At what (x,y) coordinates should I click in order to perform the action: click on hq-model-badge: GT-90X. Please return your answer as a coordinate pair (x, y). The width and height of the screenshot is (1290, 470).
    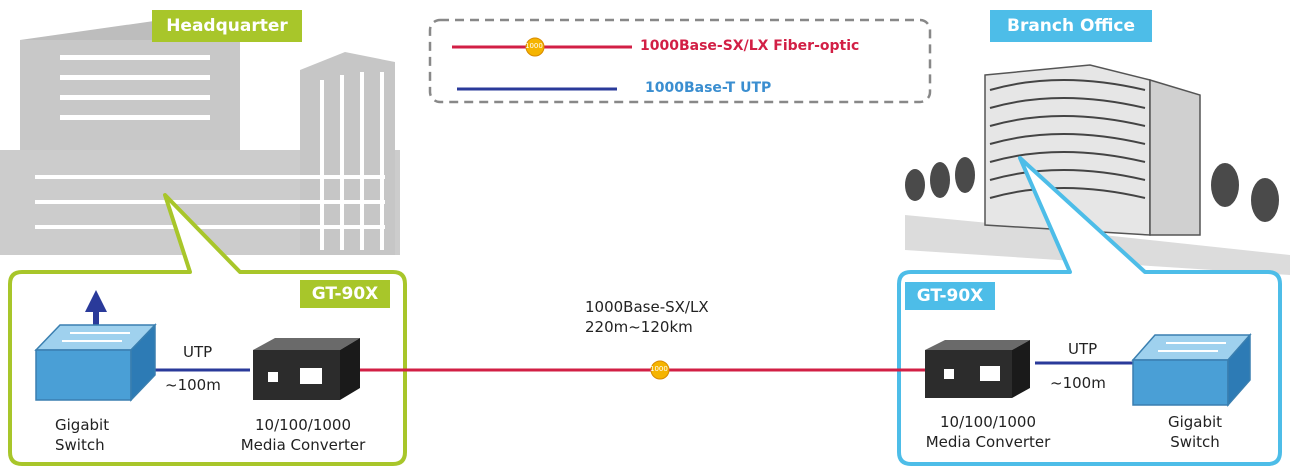
    Looking at the image, I should click on (345, 294).